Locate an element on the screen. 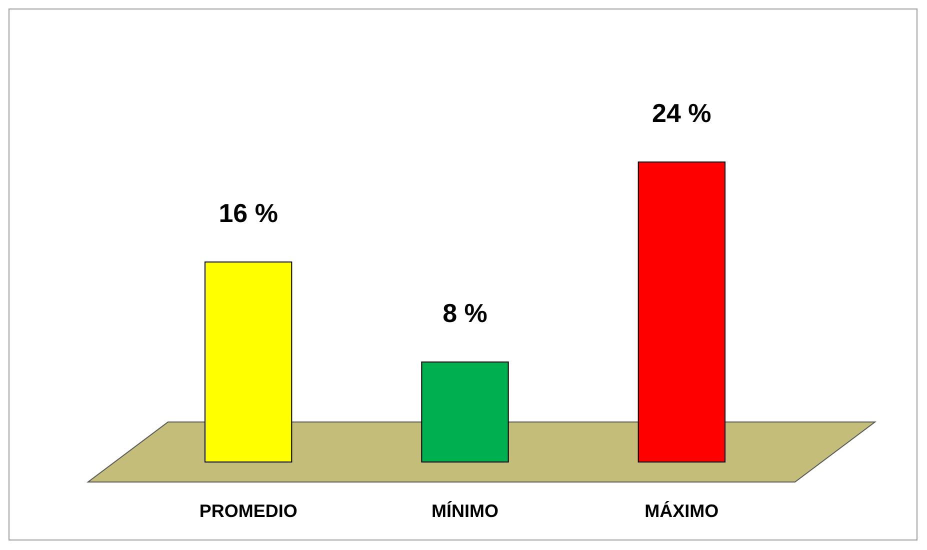  data-label: 8 % is located at coordinates (465, 313).